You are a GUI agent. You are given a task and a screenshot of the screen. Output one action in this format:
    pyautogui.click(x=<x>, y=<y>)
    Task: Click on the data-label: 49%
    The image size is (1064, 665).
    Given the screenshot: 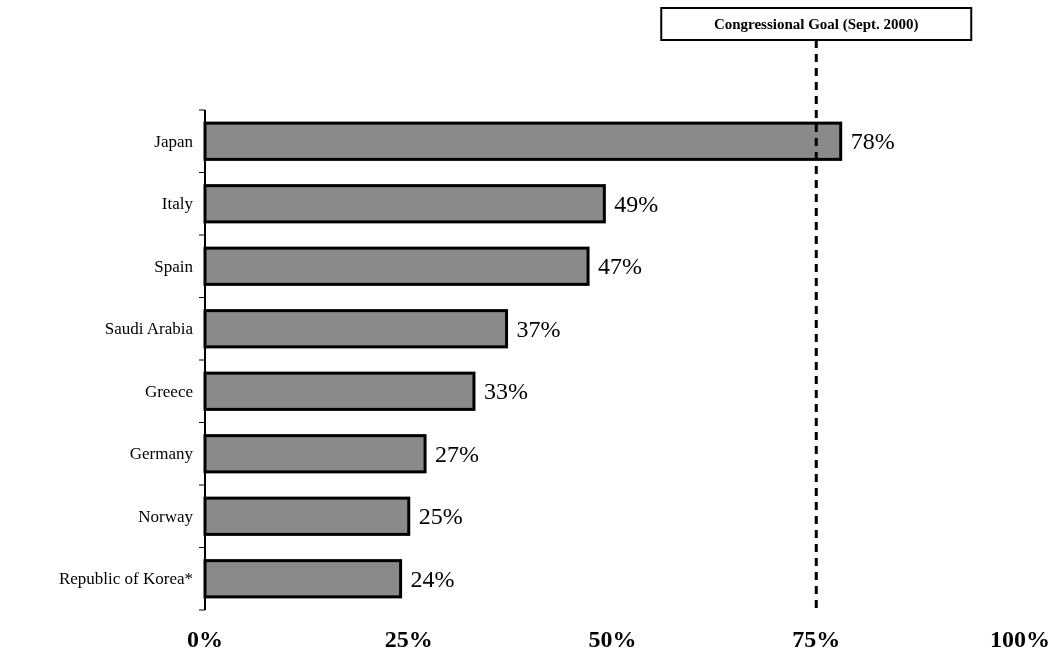 What is the action you would take?
    pyautogui.click(x=636, y=203)
    